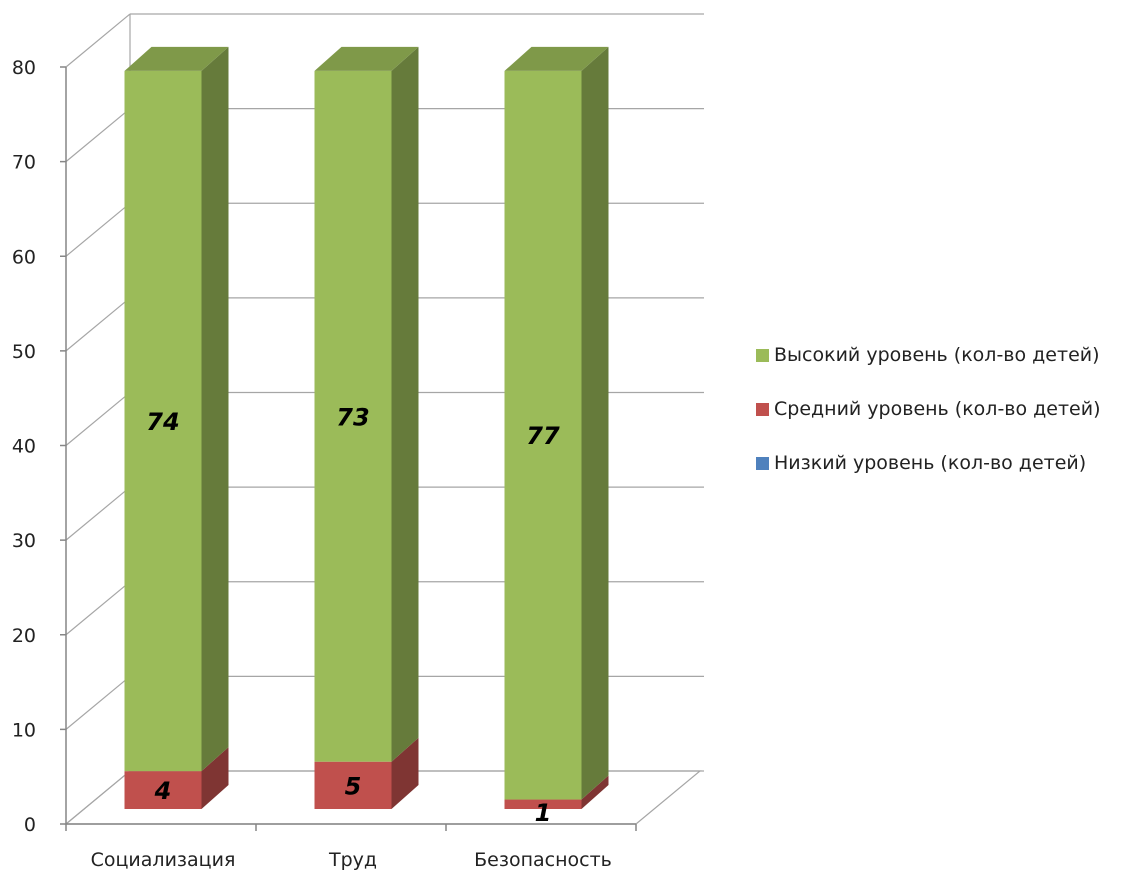  I want to click on bar-2-series-0-top, so click(556, 58).